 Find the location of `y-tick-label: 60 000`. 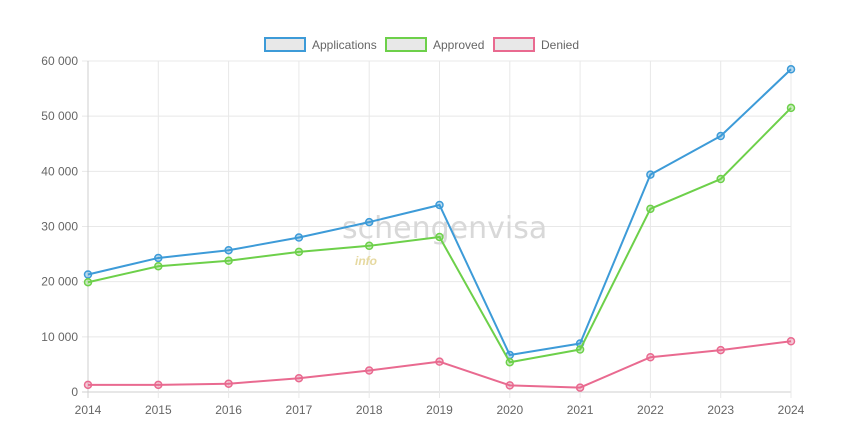

y-tick-label: 60 000 is located at coordinates (59, 61).